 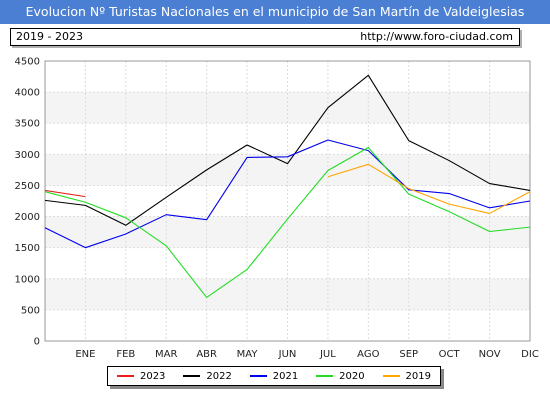 What do you see at coordinates (166, 354) in the screenshot?
I see `x-tick-label: MAR` at bounding box center [166, 354].